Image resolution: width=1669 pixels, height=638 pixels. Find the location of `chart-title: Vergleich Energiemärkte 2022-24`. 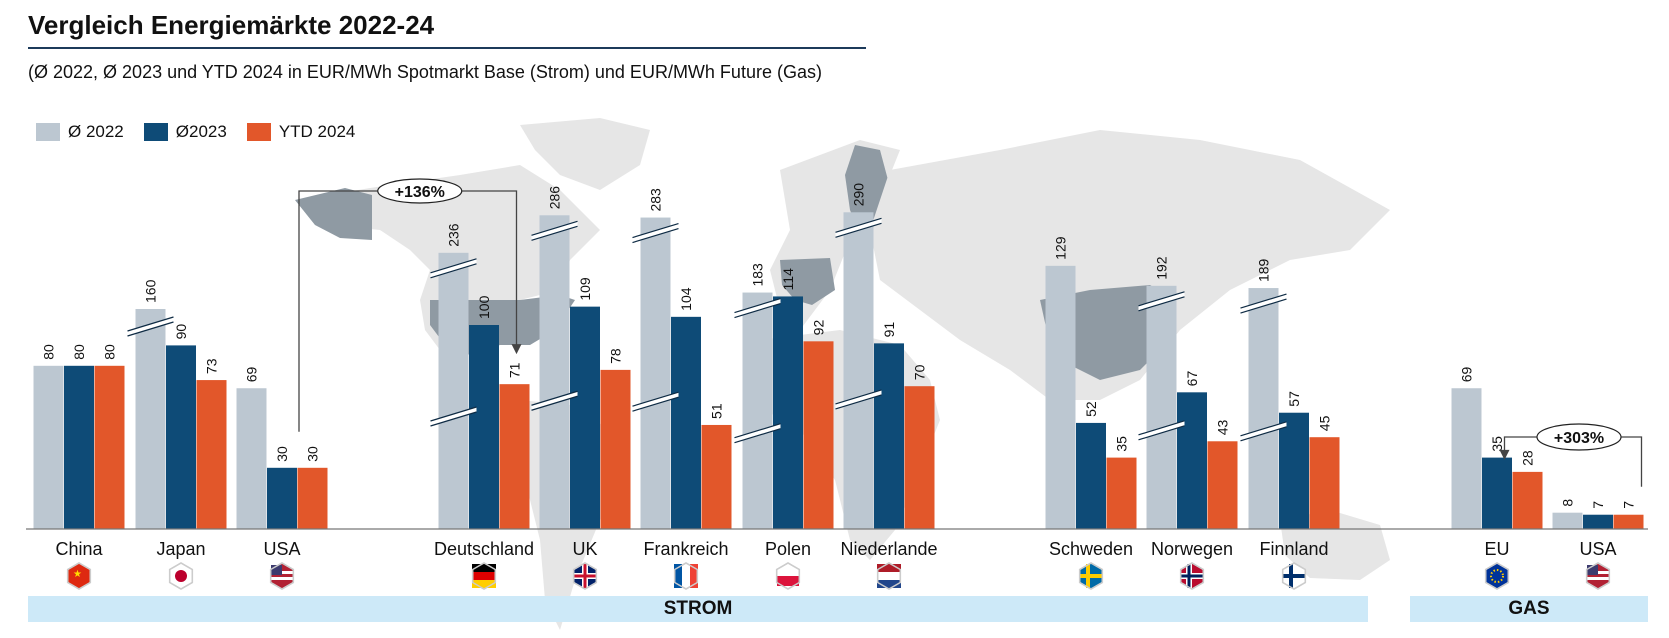

chart-title: Vergleich Energiemärkte 2022-24 is located at coordinates (231, 25).